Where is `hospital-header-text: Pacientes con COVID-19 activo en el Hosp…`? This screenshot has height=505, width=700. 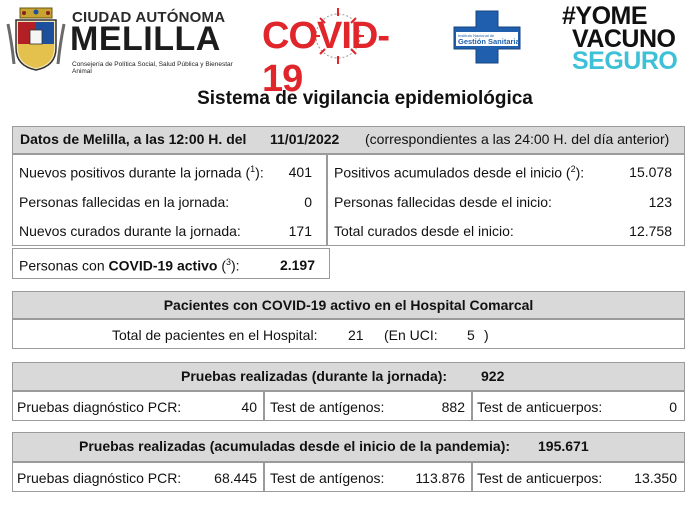 hospital-header-text: Pacientes con COVID-19 activo en el Hosp… is located at coordinates (348, 305).